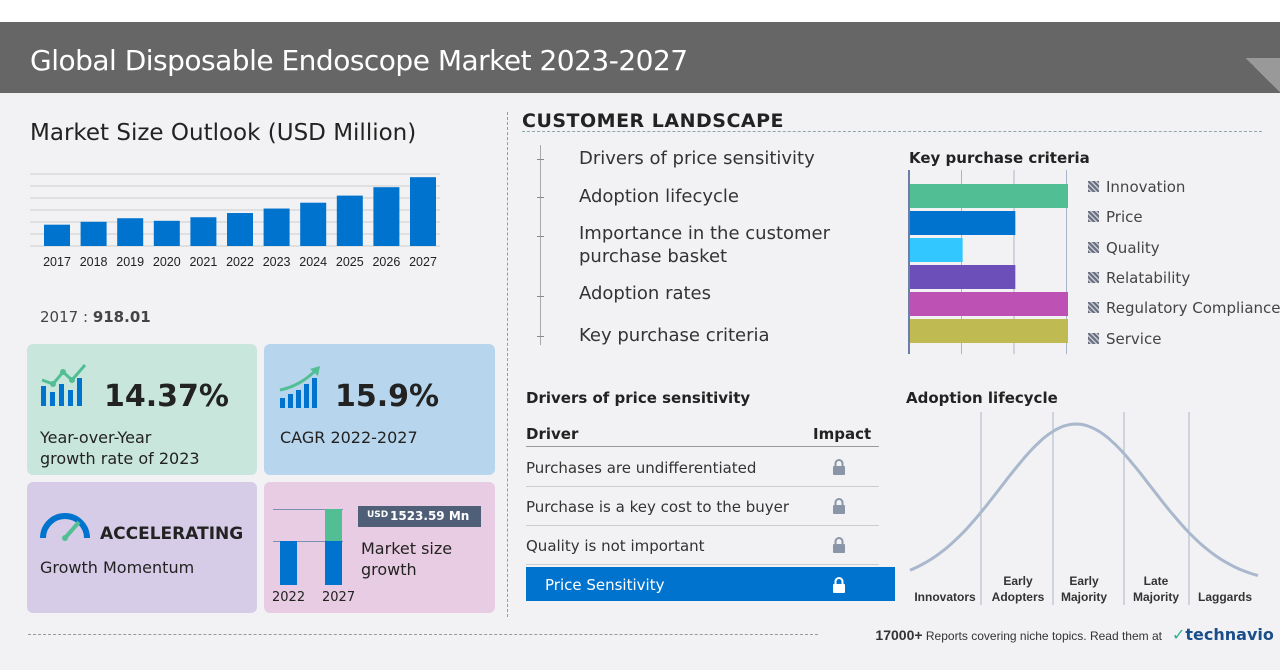 This screenshot has width=1280, height=670. Describe the element at coordinates (57, 235) in the screenshot. I see `bar-2017` at that location.